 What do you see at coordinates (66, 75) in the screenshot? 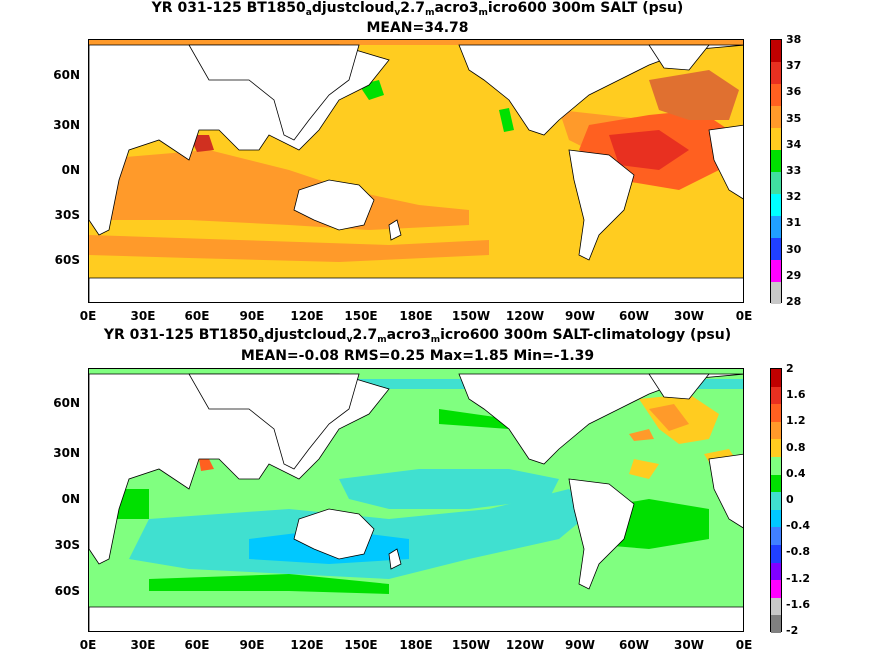
I see `top-lat-60n: 60N` at bounding box center [66, 75].